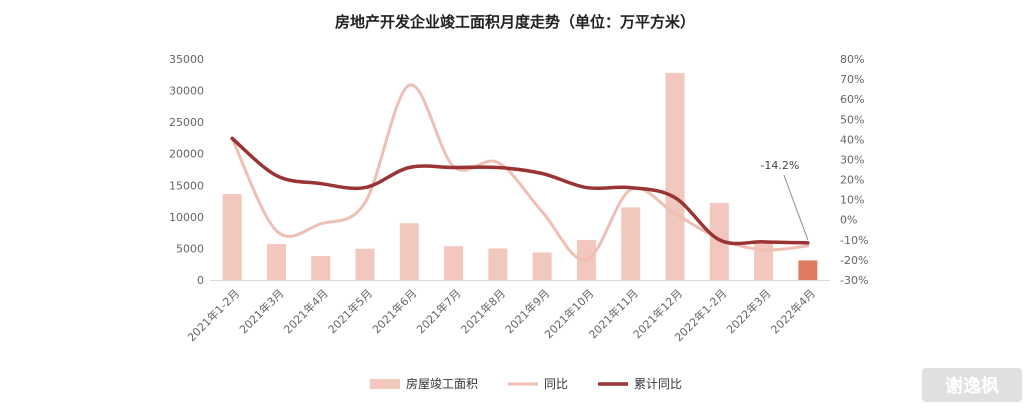  I want to click on legend-label: 累计同比, so click(658, 384).